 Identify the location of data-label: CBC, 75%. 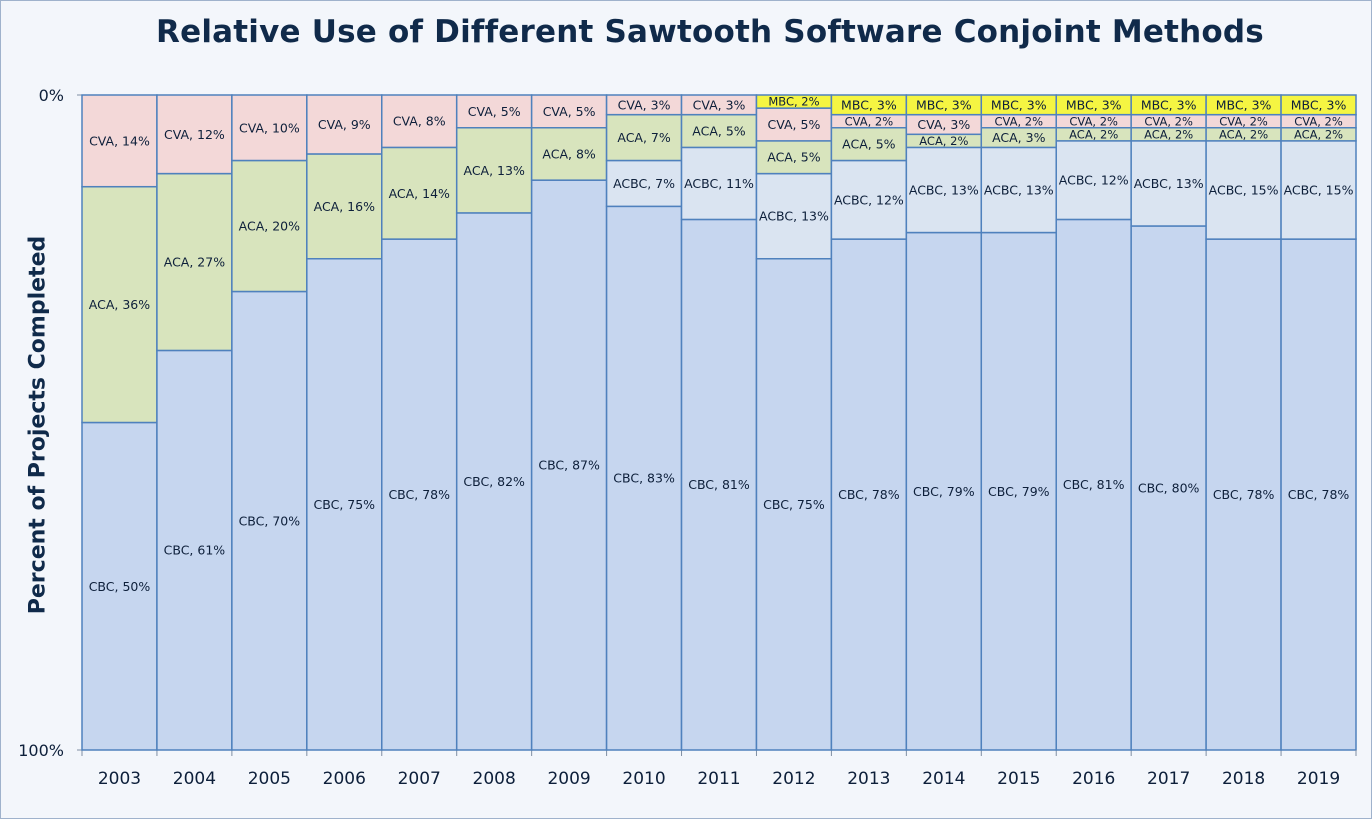
(345, 504).